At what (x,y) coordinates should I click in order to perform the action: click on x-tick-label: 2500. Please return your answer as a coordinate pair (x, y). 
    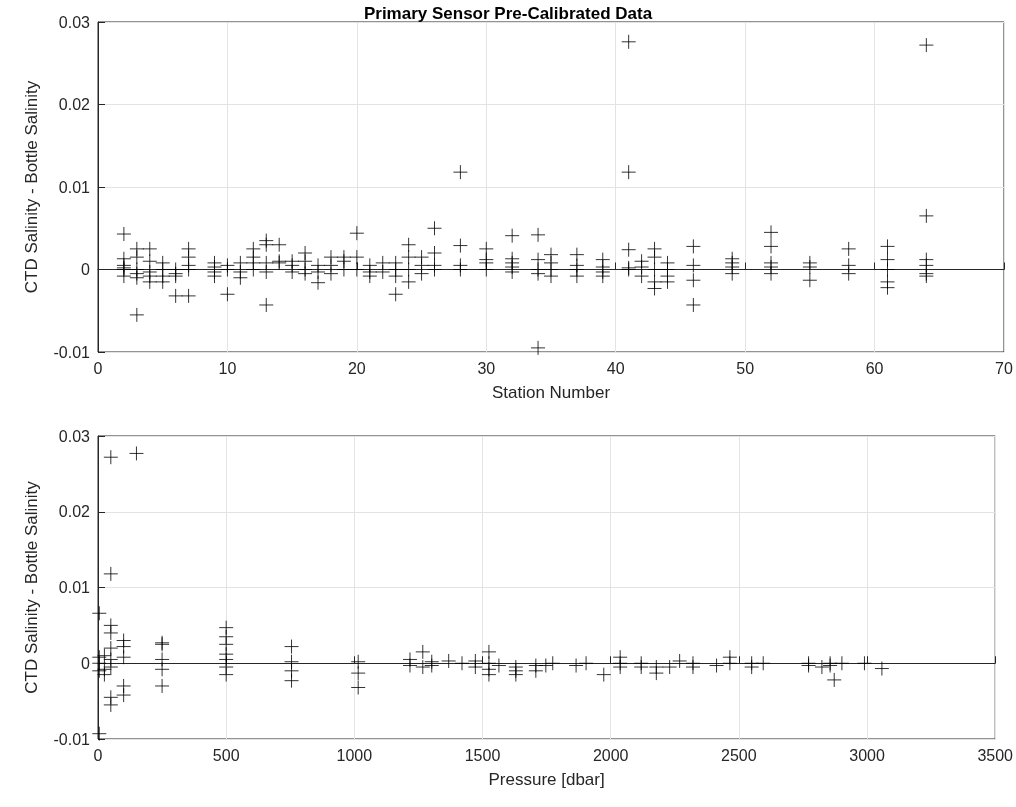
    Looking at the image, I should click on (739, 755).